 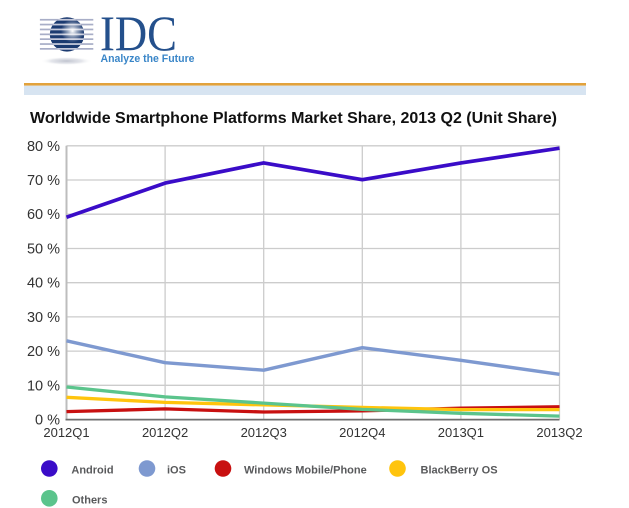 What do you see at coordinates (559, 432) in the screenshot?
I see `svg-text: 2013Q2` at bounding box center [559, 432].